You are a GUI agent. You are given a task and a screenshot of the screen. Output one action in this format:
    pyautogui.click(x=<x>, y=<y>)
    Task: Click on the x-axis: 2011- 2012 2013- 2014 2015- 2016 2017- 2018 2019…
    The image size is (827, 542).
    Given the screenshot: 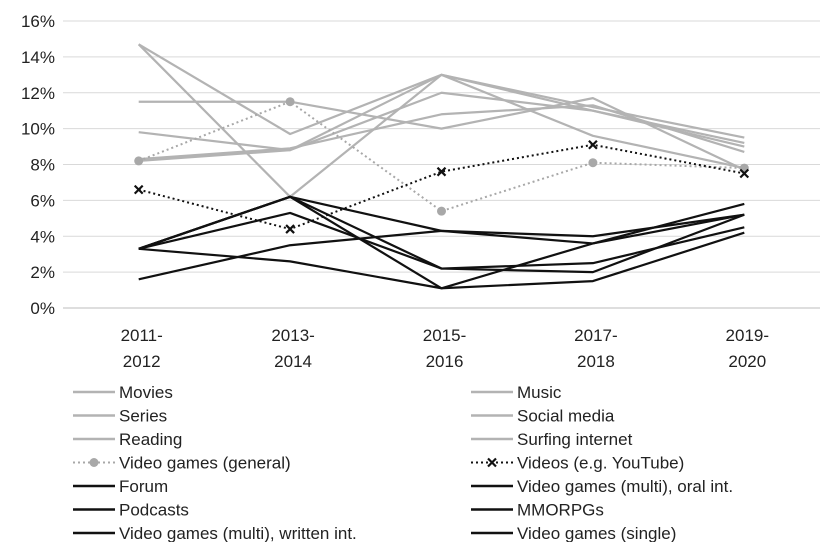 What is the action you would take?
    pyautogui.click(x=445, y=348)
    